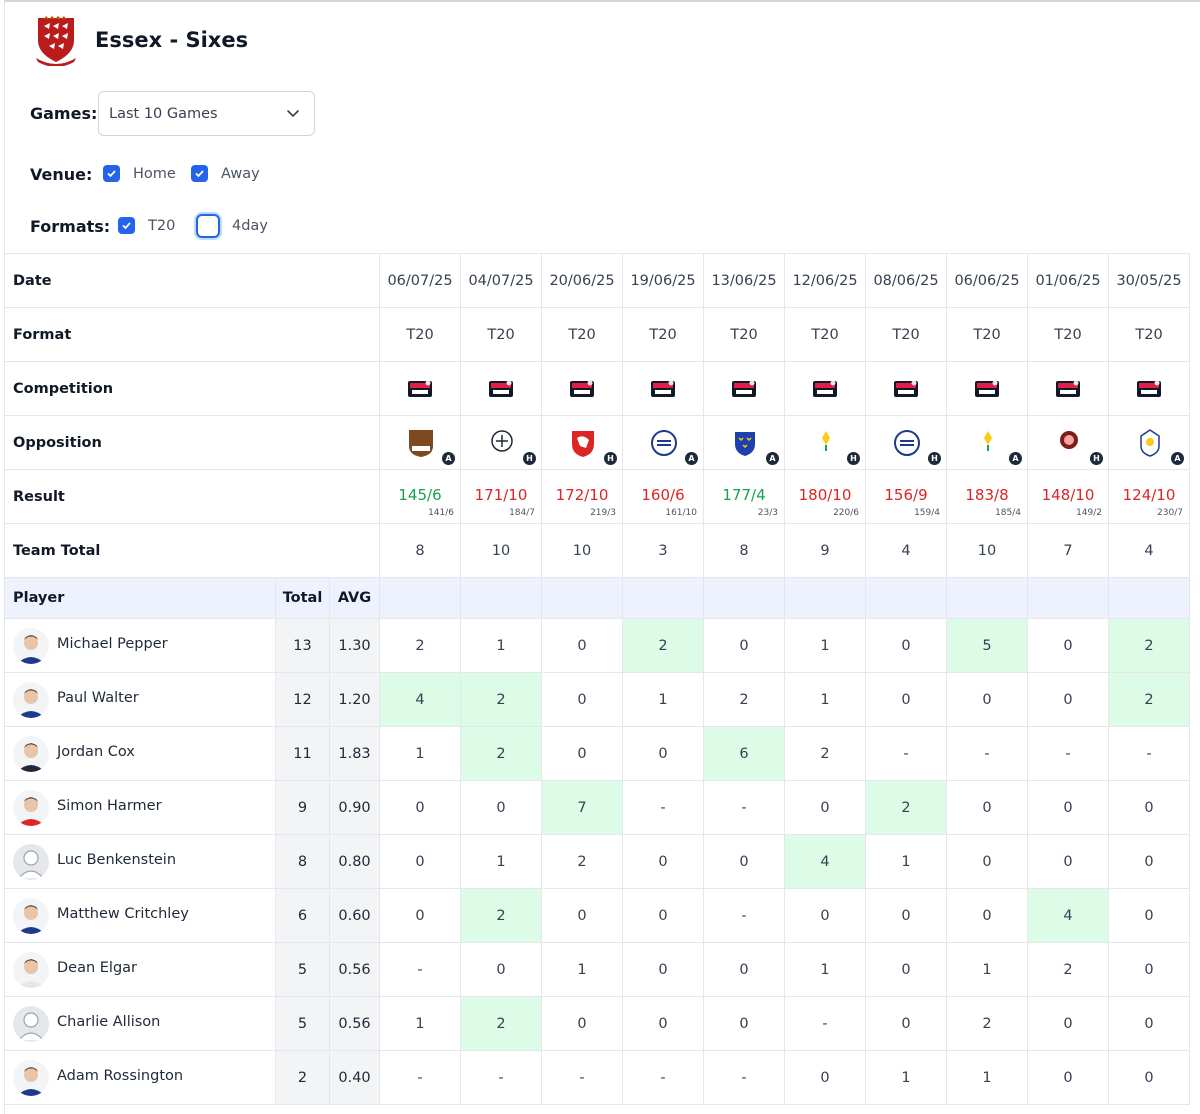 Image resolution: width=1200 pixels, height=1114 pixels. What do you see at coordinates (663, 442) in the screenshot?
I see `opposition-cell: A` at bounding box center [663, 442].